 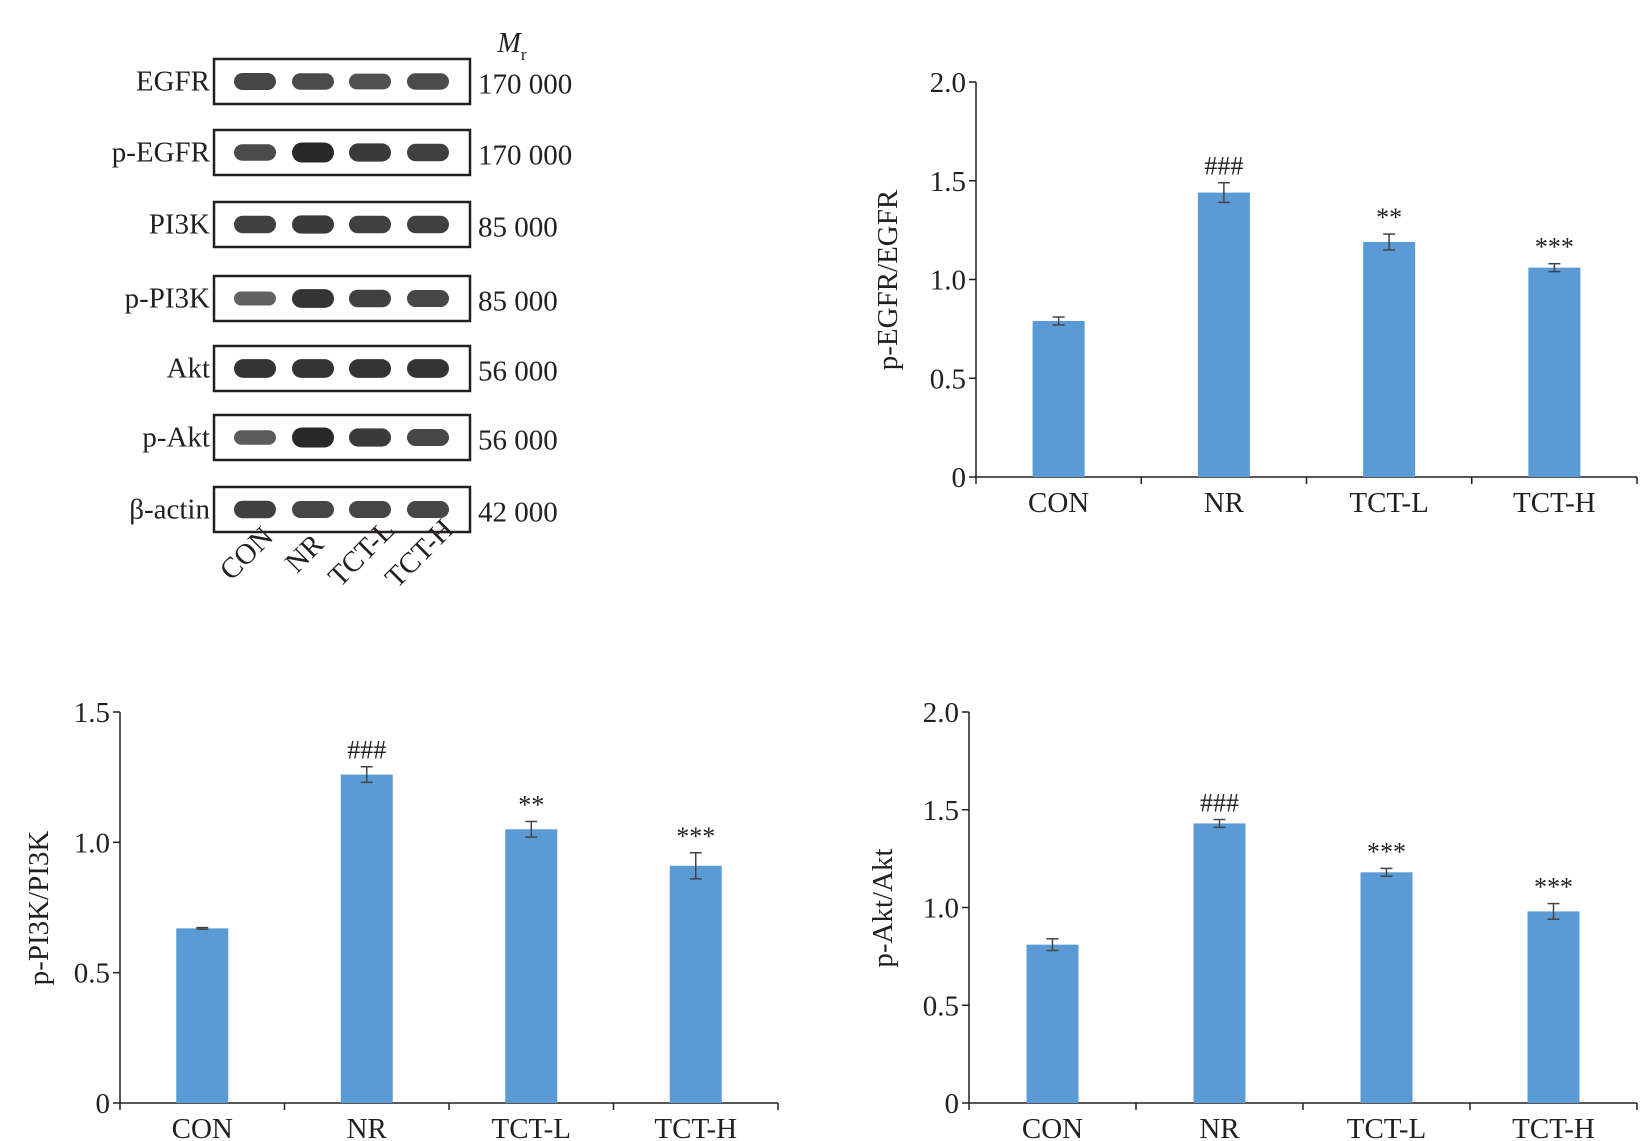 I want to click on blot-row: PI3K 85 000, so click(x=353, y=224).